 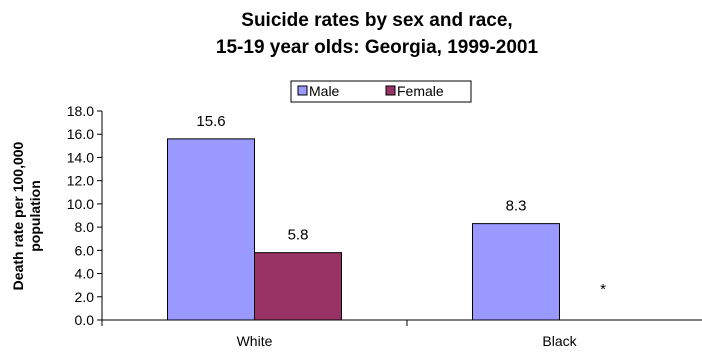 I want to click on bar-male-black, so click(x=516, y=272).